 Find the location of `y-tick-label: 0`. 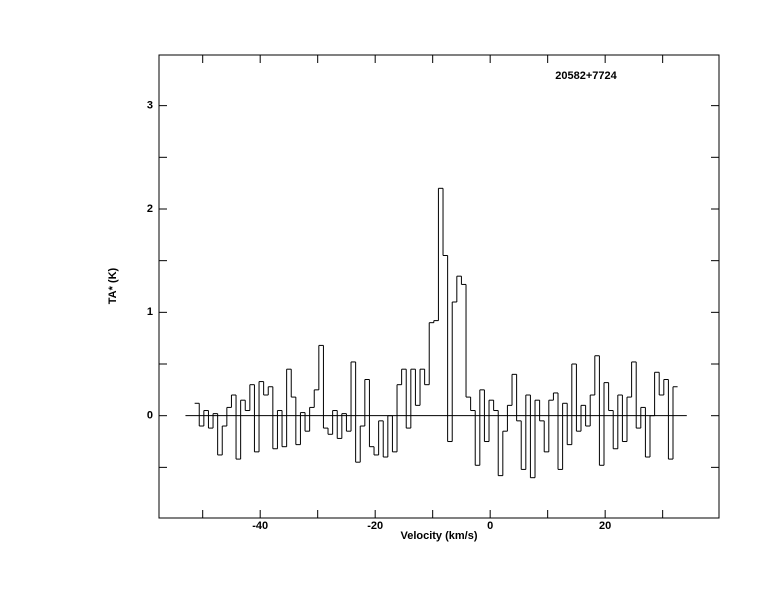

y-tick-label: 0 is located at coordinates (150, 416).